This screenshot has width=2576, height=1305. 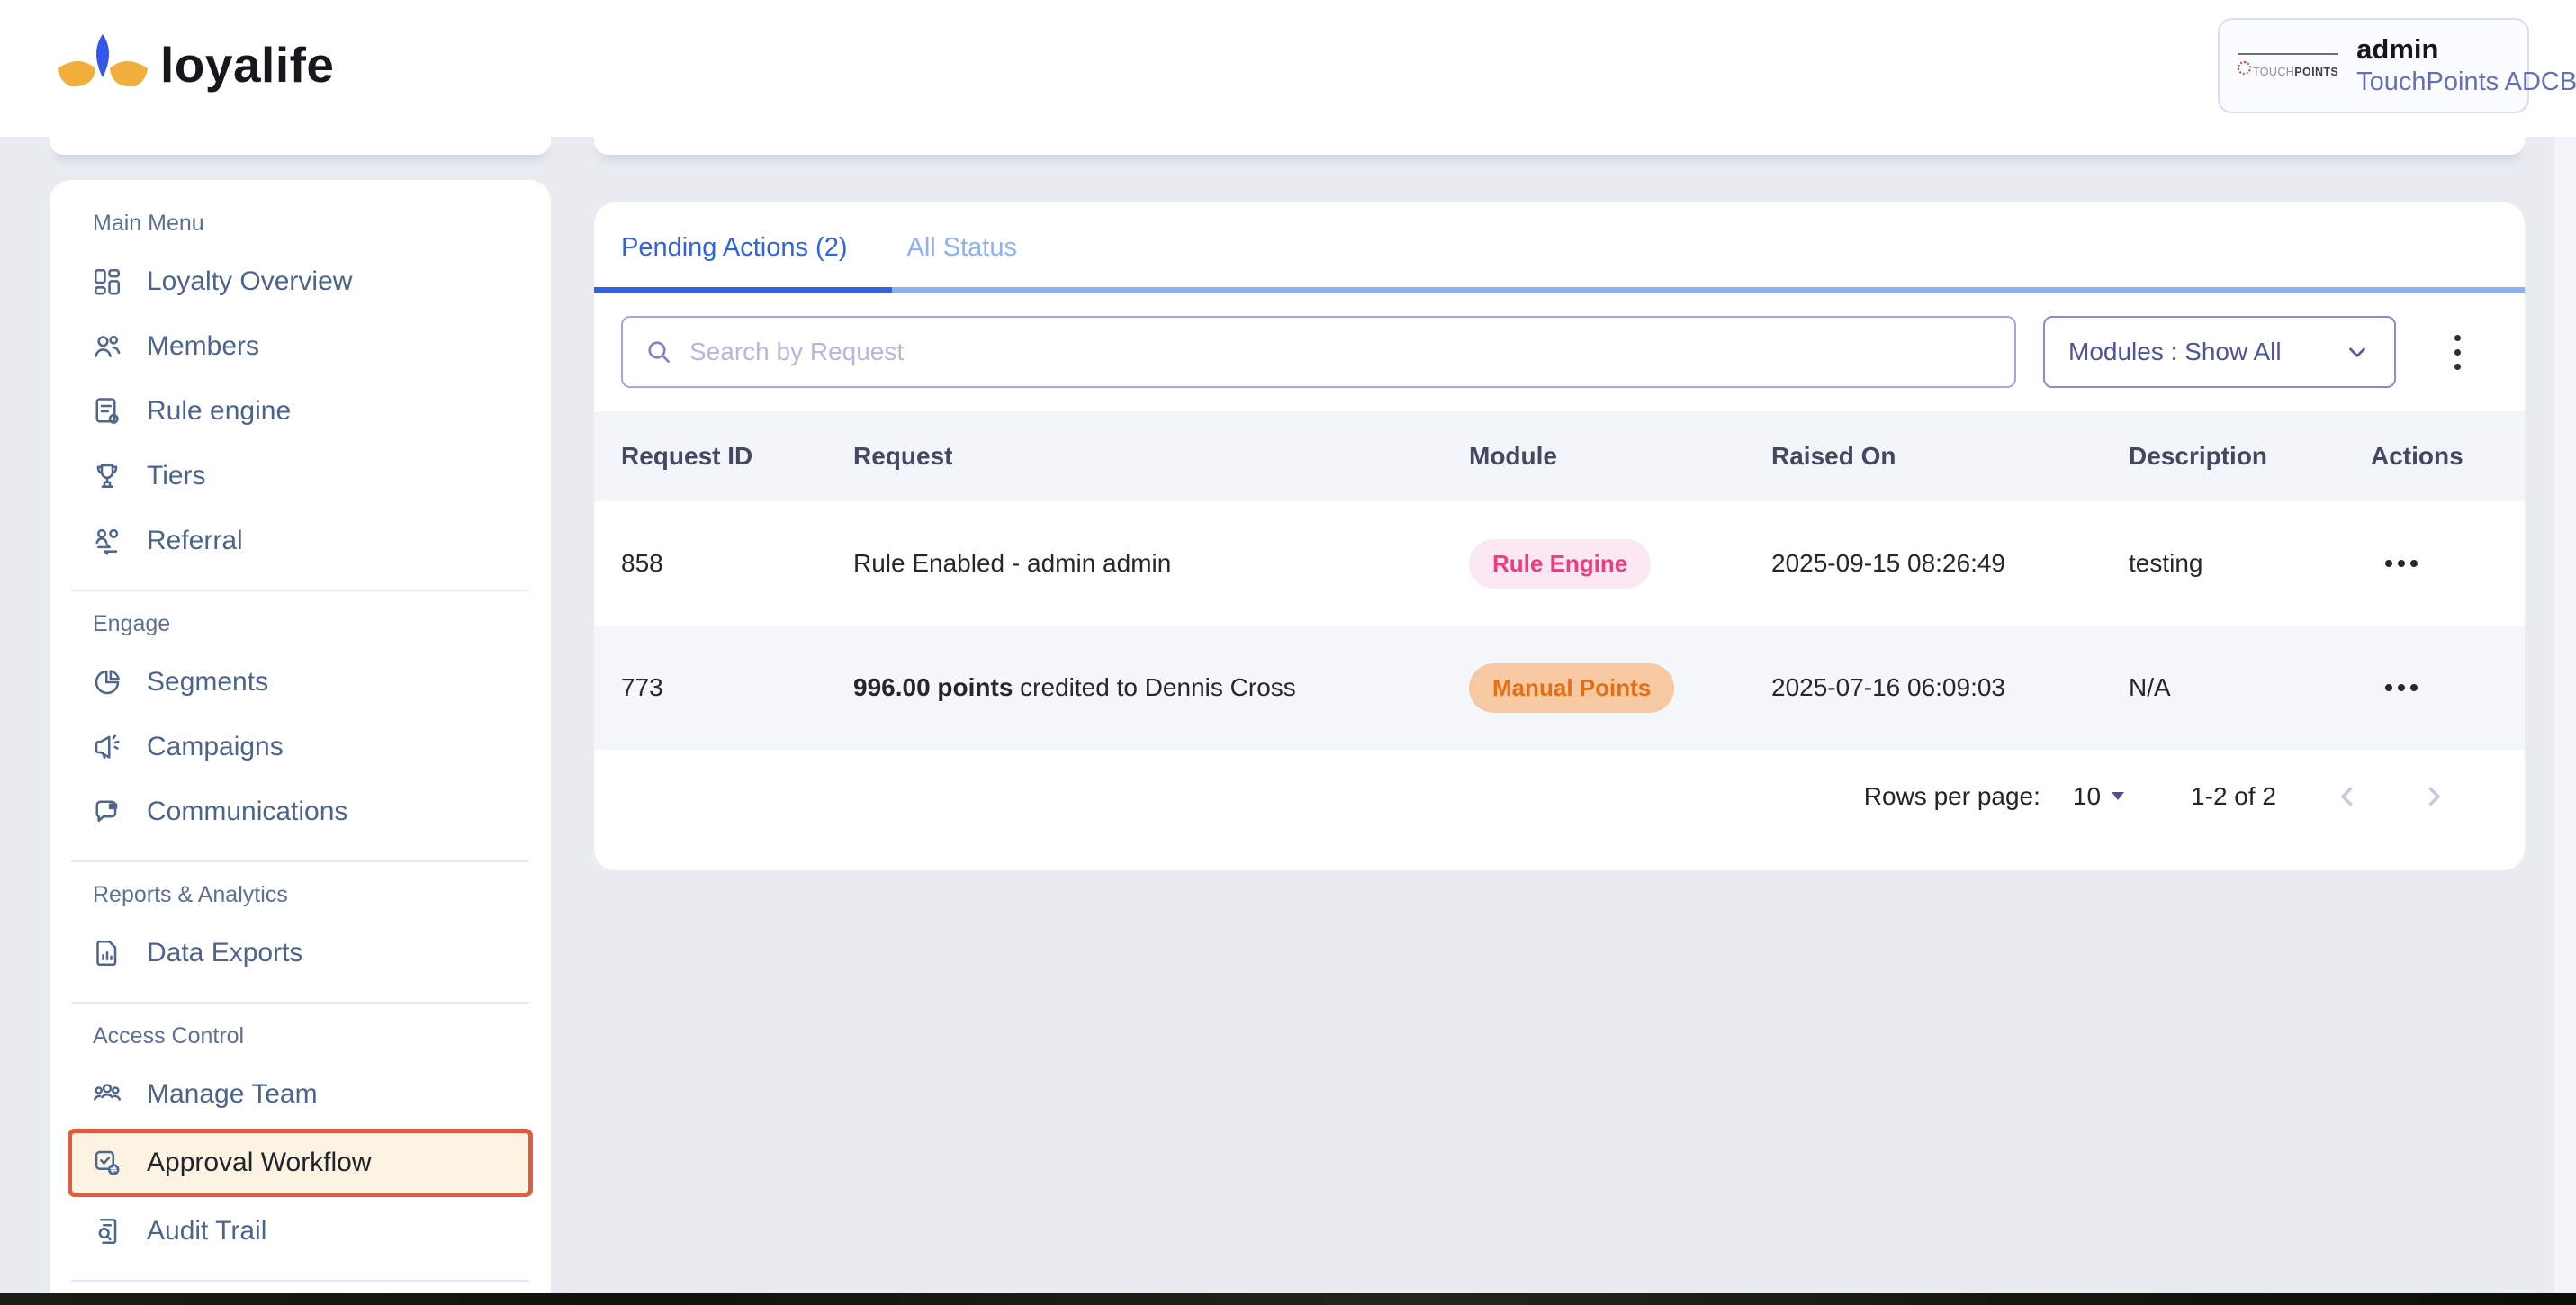 I want to click on sidebar-item-label: Data Exports, so click(x=225, y=953).